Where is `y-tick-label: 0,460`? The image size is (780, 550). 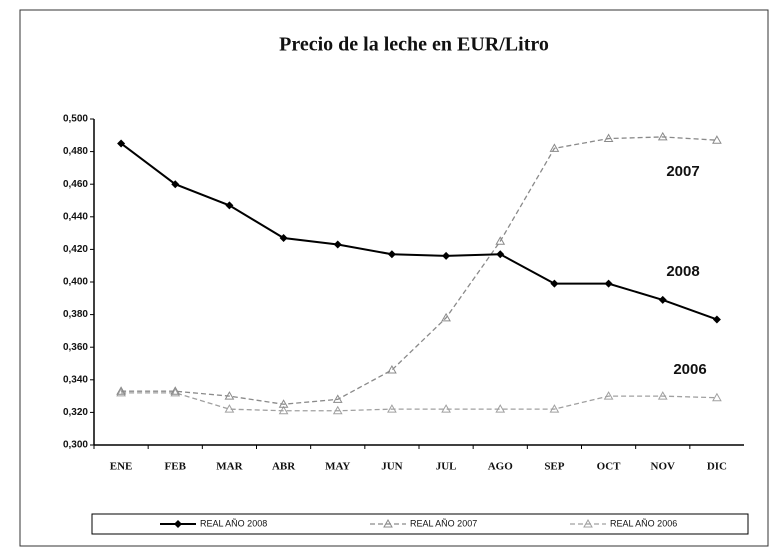 y-tick-label: 0,460 is located at coordinates (75, 184).